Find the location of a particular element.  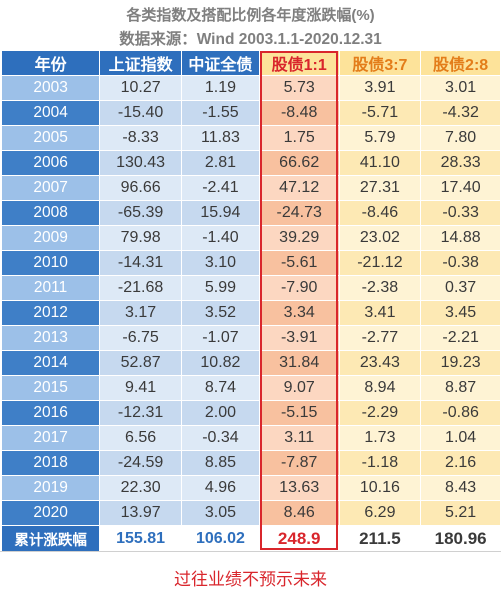

year-cell: 2018 is located at coordinates (51, 463).